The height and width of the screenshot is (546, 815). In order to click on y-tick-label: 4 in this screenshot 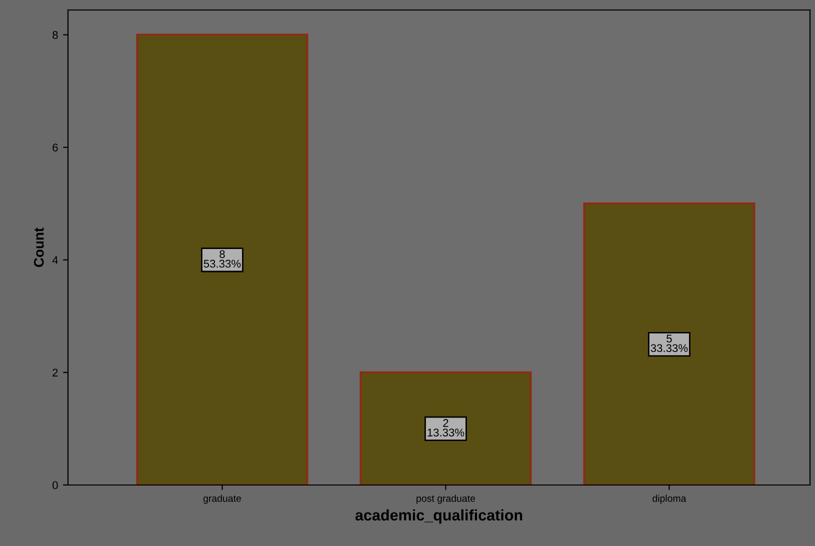, I will do `click(55, 260)`.